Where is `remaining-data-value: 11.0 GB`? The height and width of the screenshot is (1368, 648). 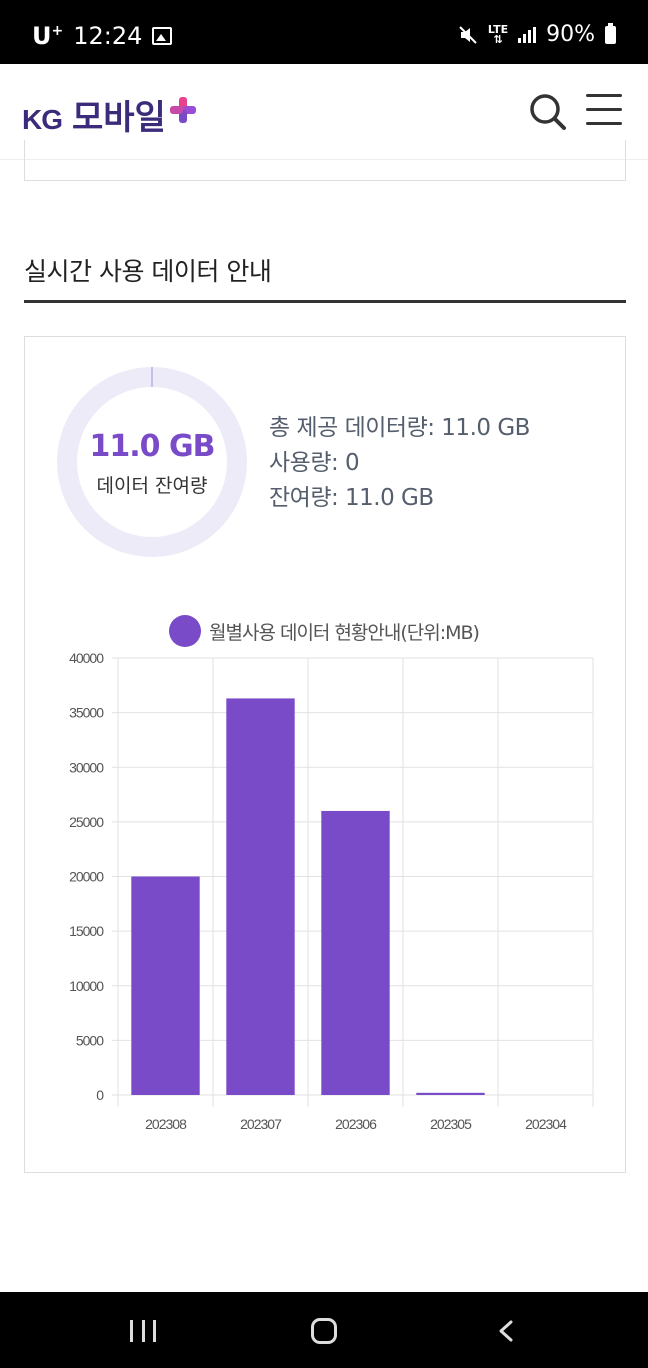
remaining-data-value: 11.0 GB is located at coordinates (152, 446).